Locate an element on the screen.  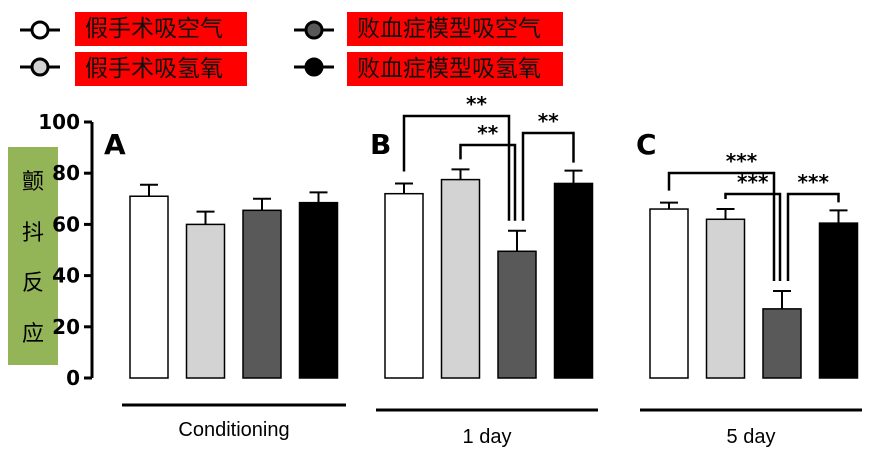
sig-label-C-2: *** is located at coordinates (753, 182).